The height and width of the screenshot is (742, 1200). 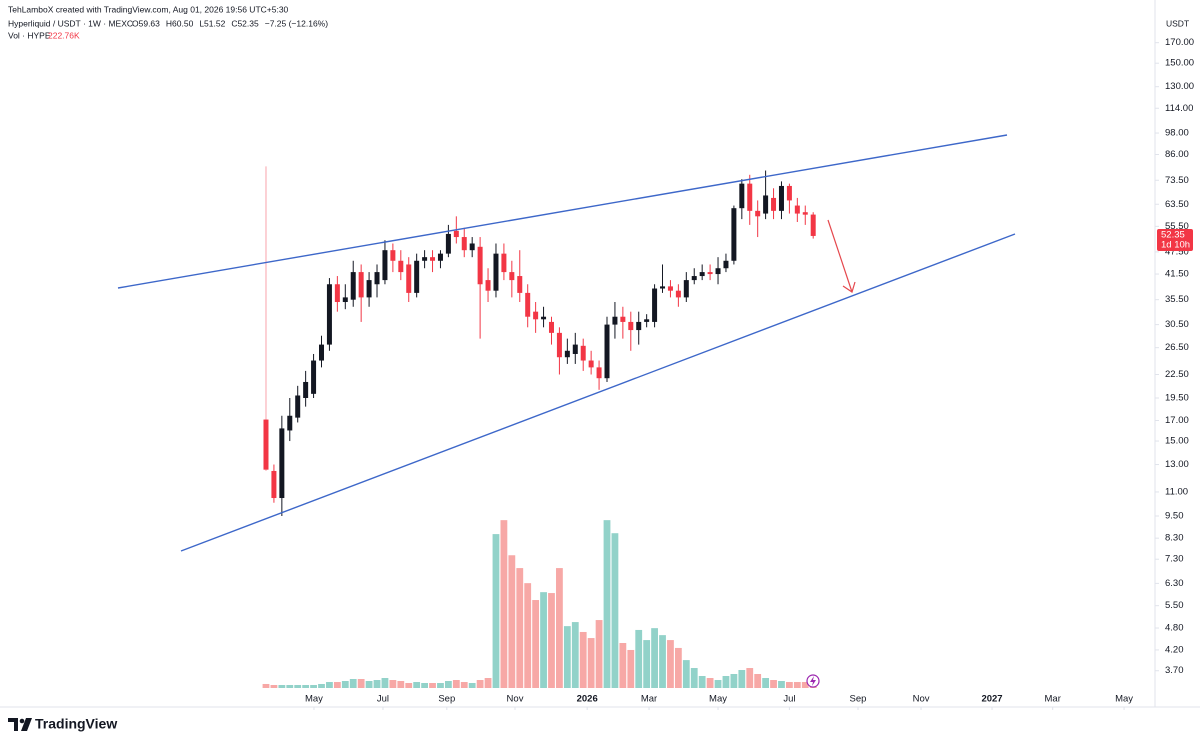 What do you see at coordinates (314, 699) in the screenshot?
I see `x-tick-label: May` at bounding box center [314, 699].